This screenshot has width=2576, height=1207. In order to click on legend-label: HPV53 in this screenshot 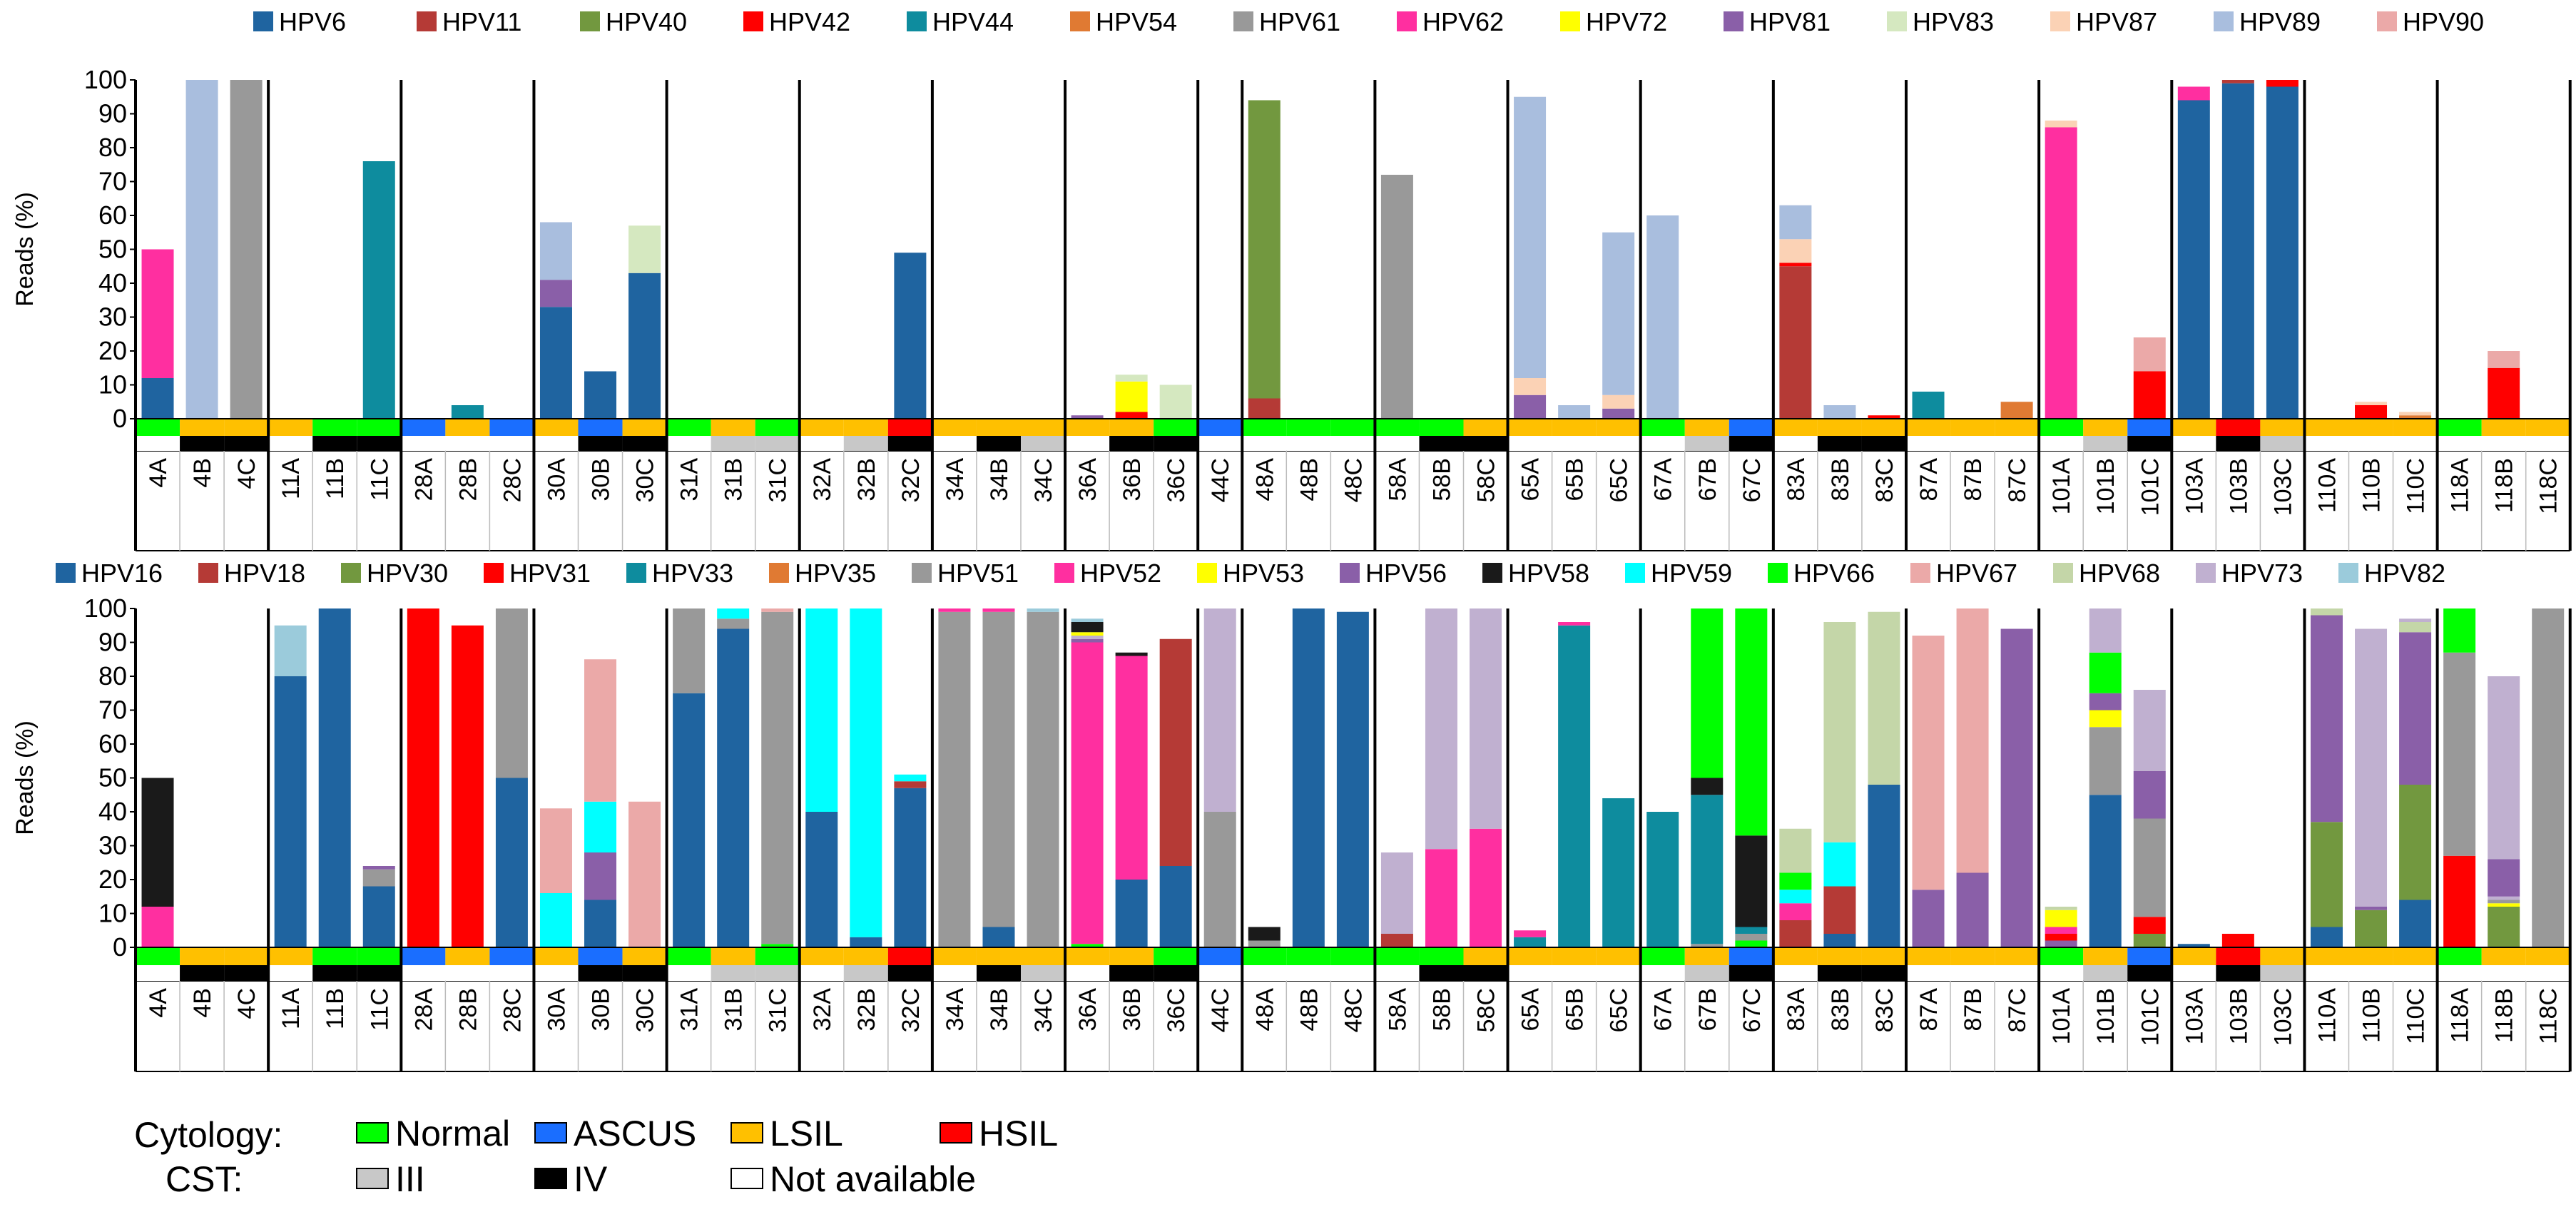, I will do `click(1263, 573)`.